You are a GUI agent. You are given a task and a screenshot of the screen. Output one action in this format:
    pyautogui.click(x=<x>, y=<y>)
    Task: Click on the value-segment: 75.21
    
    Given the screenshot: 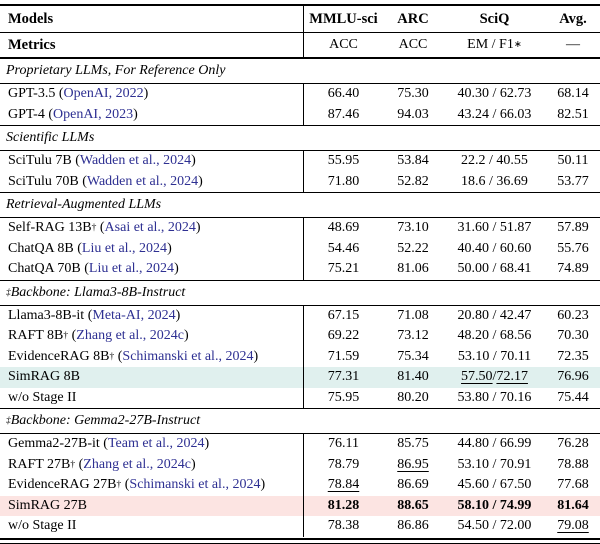 What is the action you would take?
    pyautogui.click(x=343, y=269)
    